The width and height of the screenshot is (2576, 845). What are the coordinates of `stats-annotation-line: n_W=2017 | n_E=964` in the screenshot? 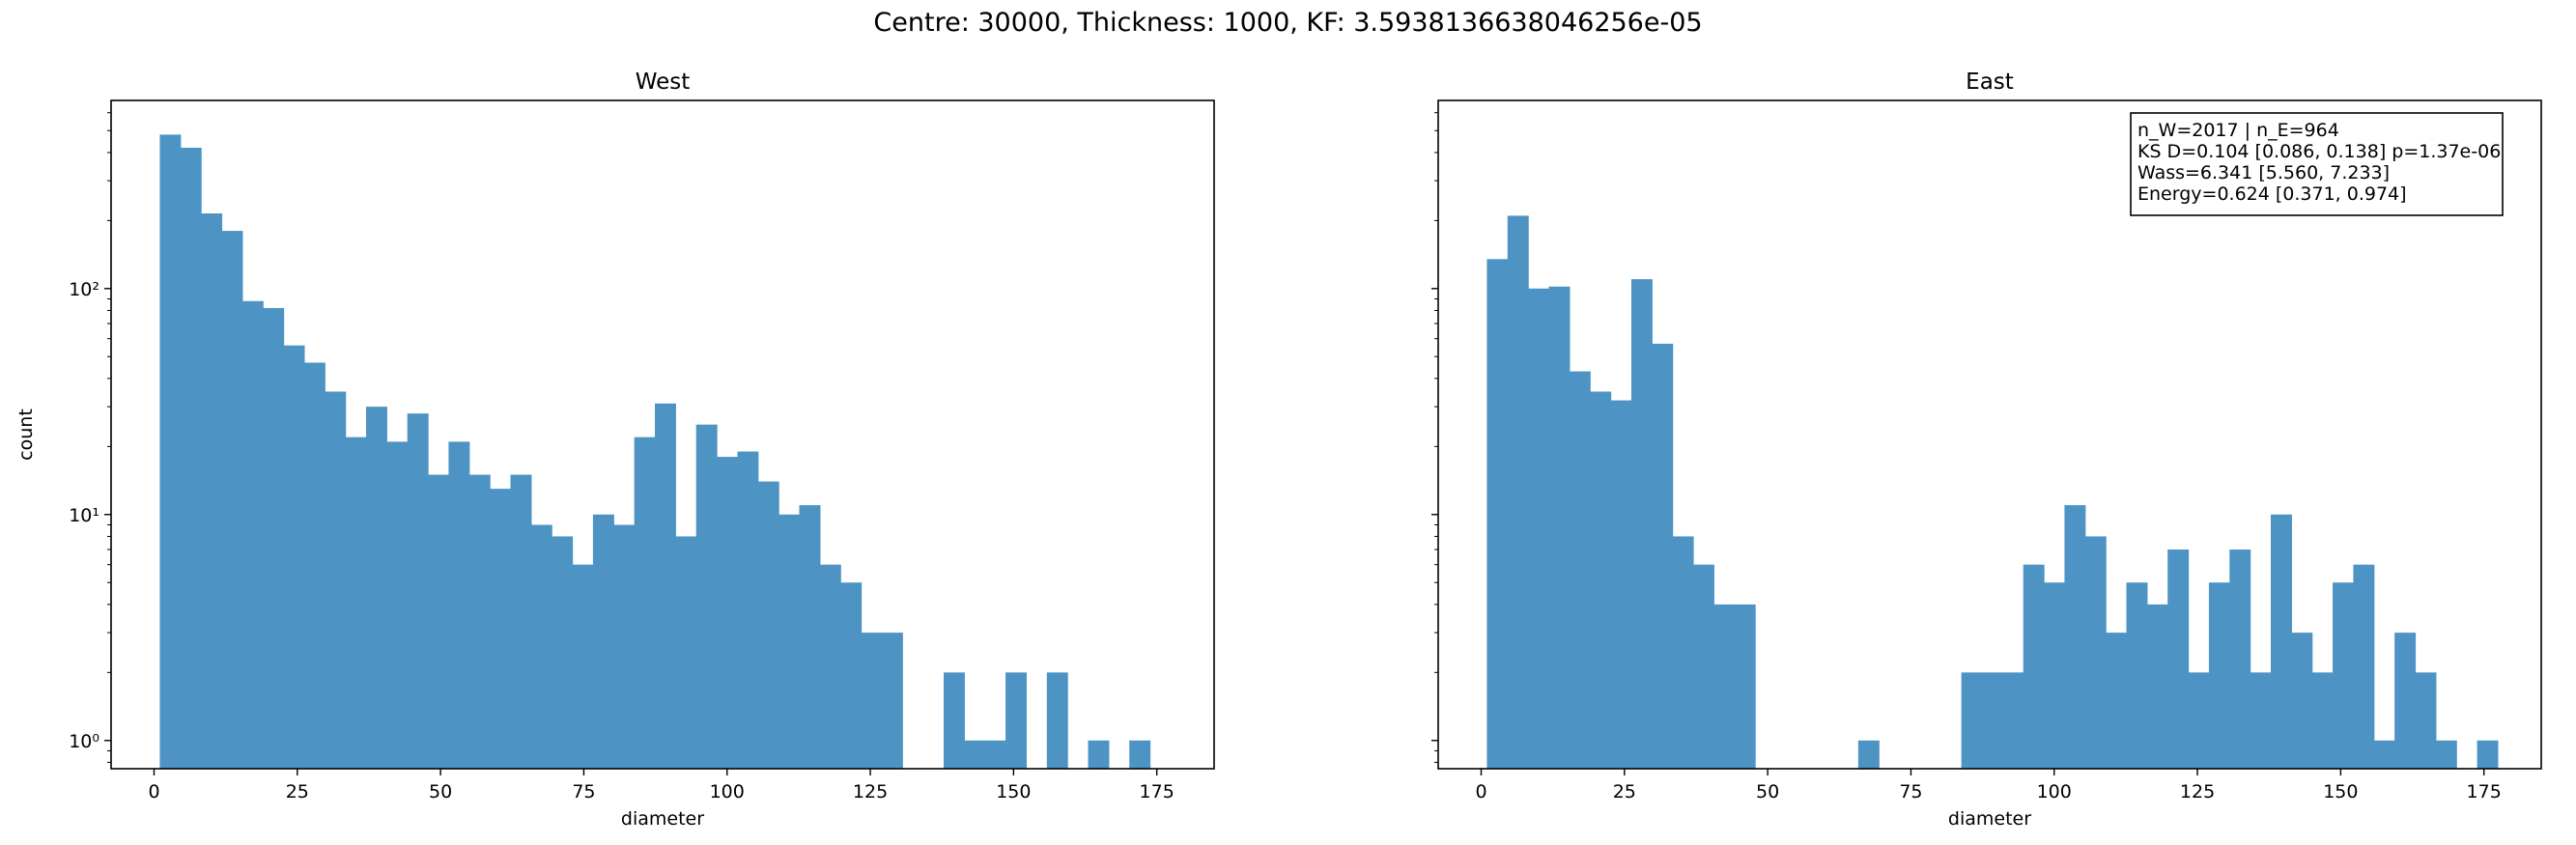 It's located at (2238, 130).